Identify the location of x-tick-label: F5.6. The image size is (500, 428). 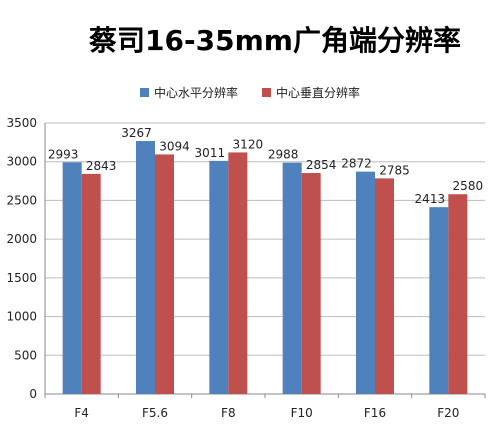
(155, 413).